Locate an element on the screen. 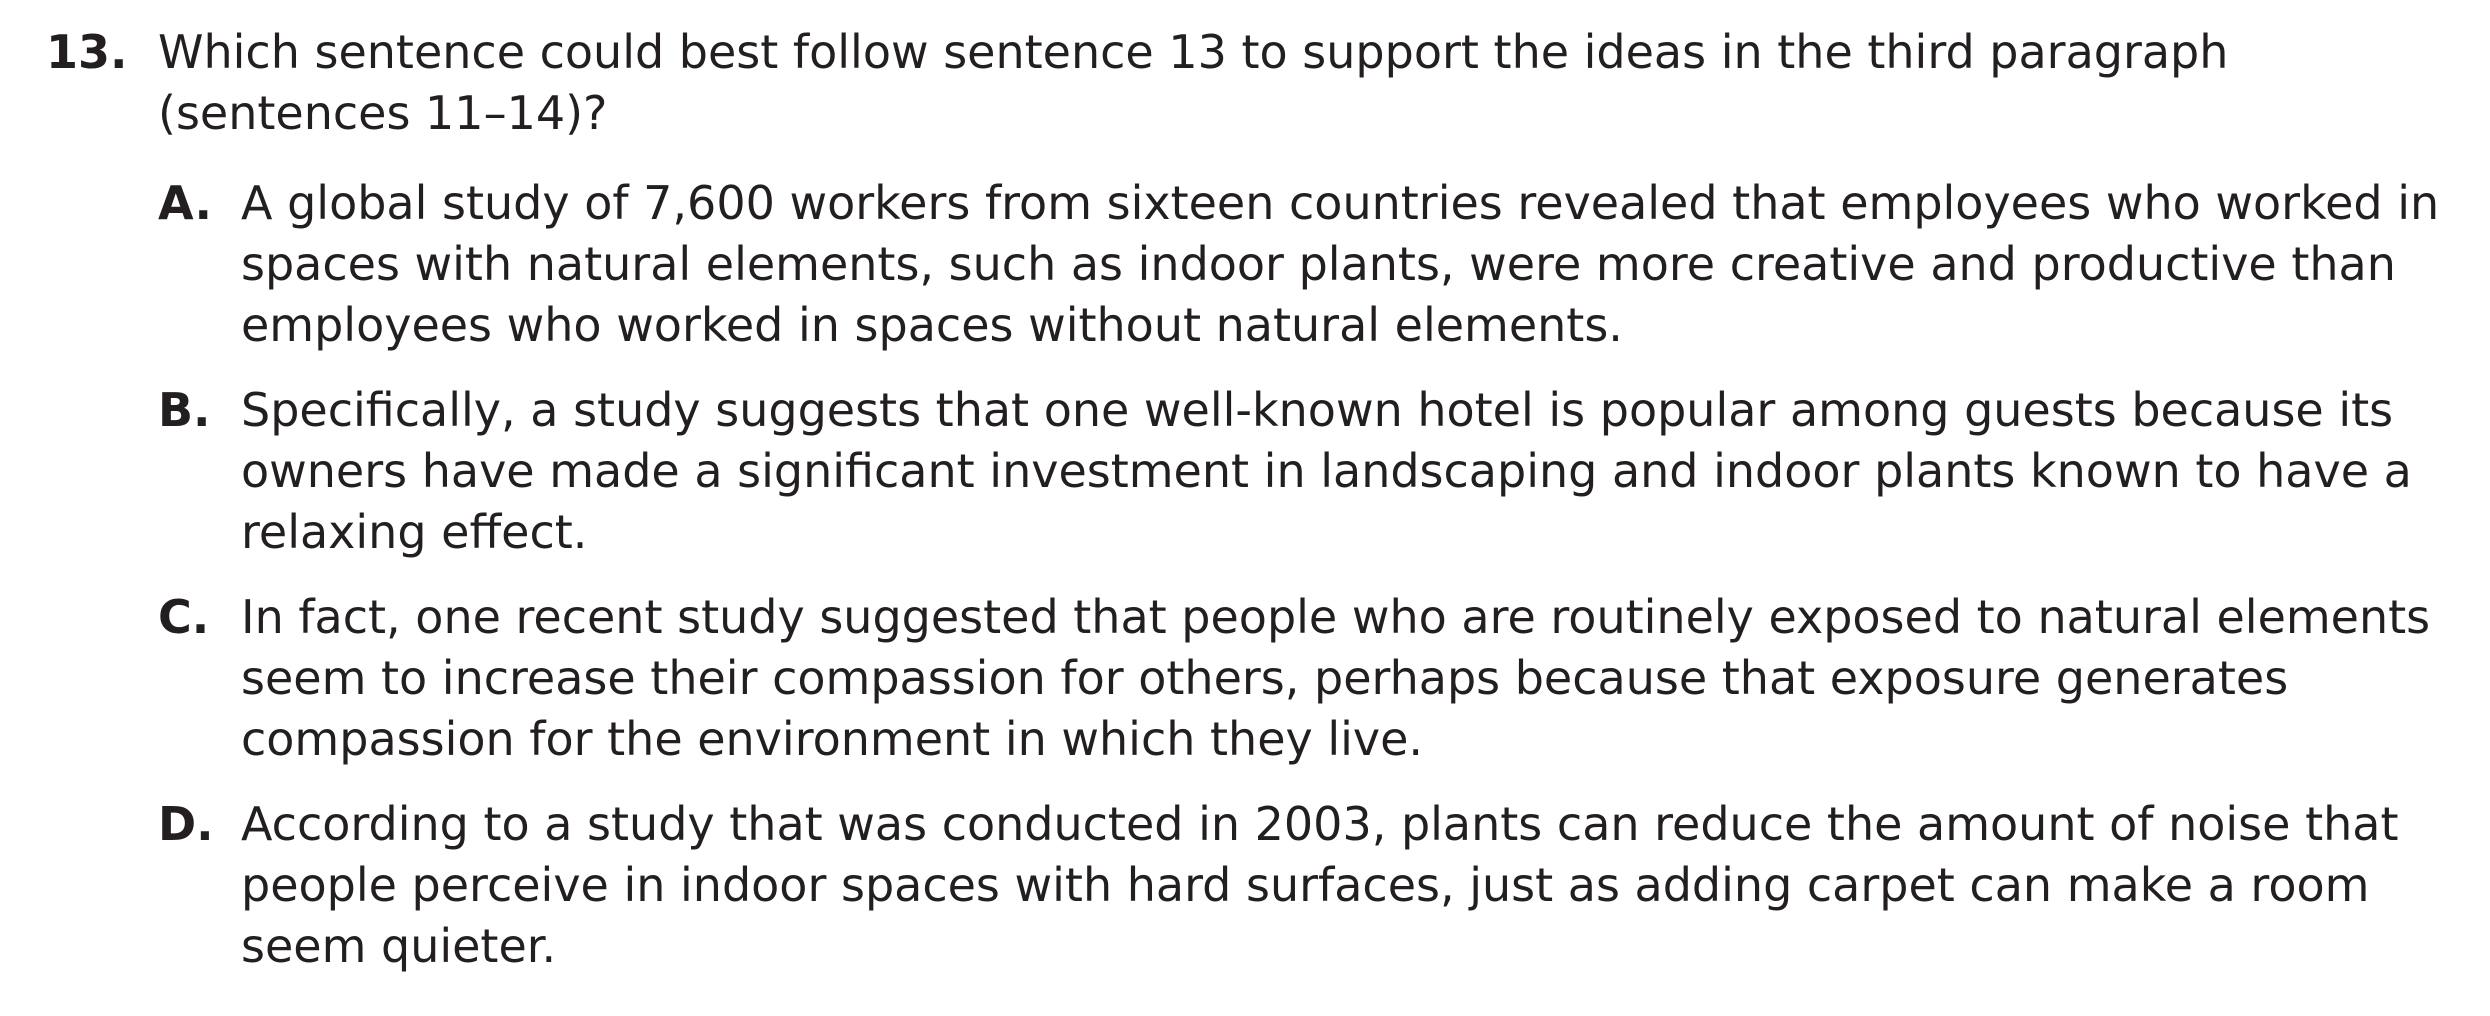 This screenshot has width=2490, height=1016. option-letter: D. is located at coordinates (186, 824).